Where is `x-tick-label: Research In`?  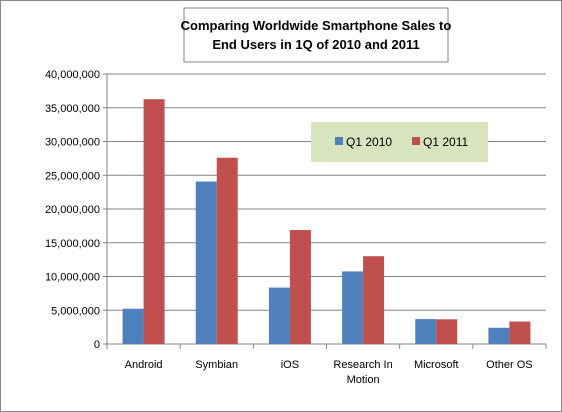 x-tick-label: Research In is located at coordinates (362, 365).